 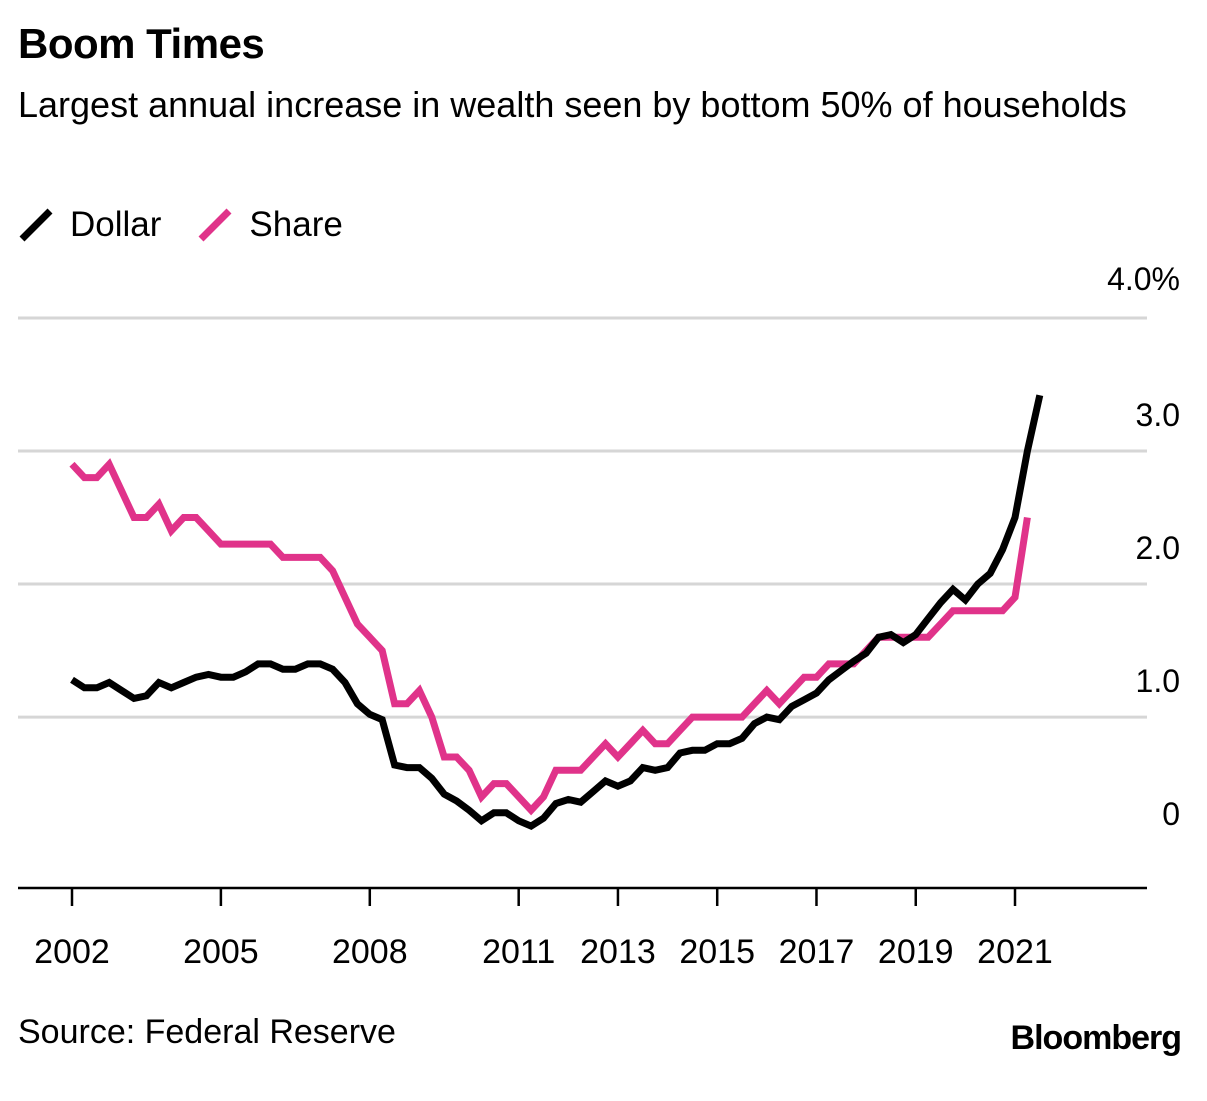 I want to click on x-tick-label-4: 2013, so click(x=618, y=952).